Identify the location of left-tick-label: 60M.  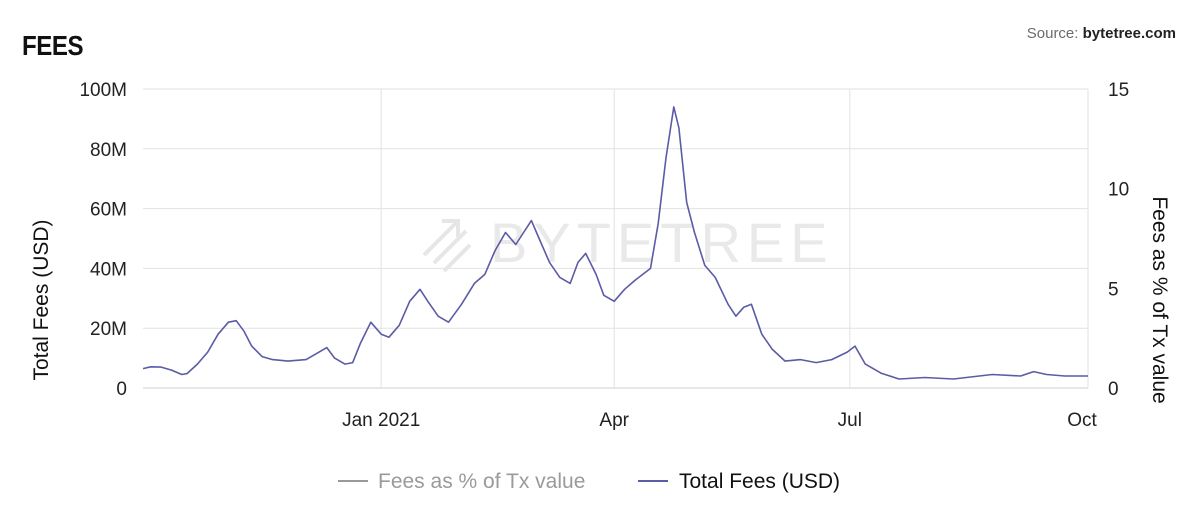
(108, 210).